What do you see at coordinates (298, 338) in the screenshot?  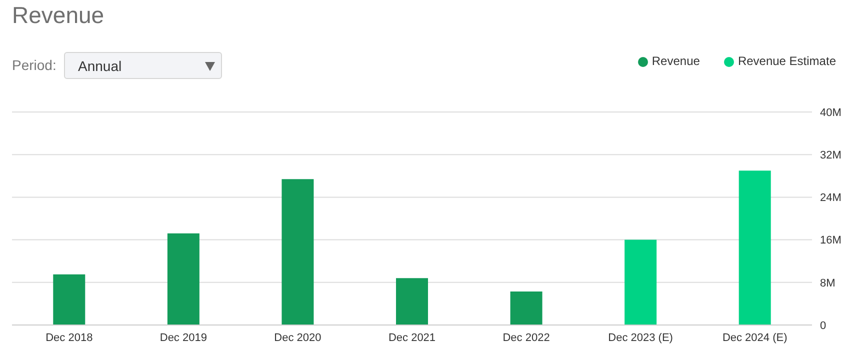 I see `x-tick-label: Dec 2020` at bounding box center [298, 338].